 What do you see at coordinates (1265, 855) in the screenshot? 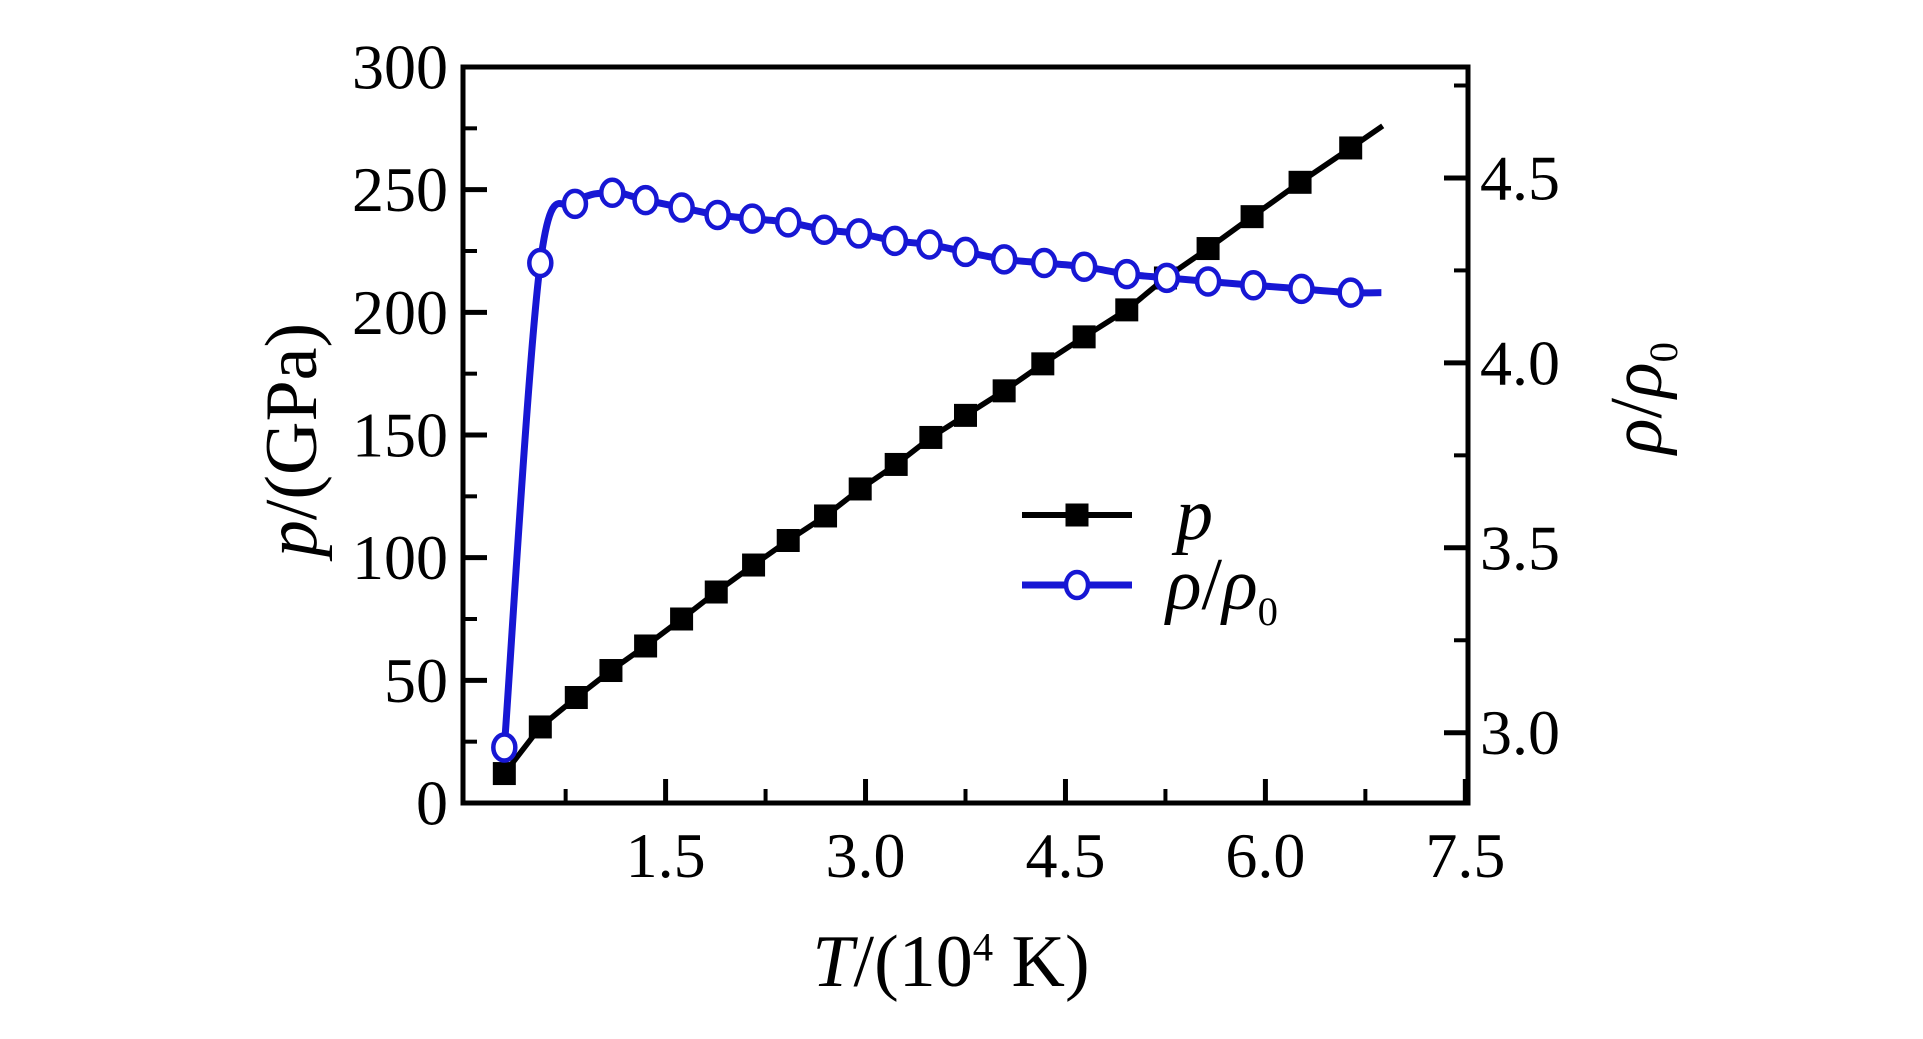
I see `x-tick-label: 6.0` at bounding box center [1265, 855].